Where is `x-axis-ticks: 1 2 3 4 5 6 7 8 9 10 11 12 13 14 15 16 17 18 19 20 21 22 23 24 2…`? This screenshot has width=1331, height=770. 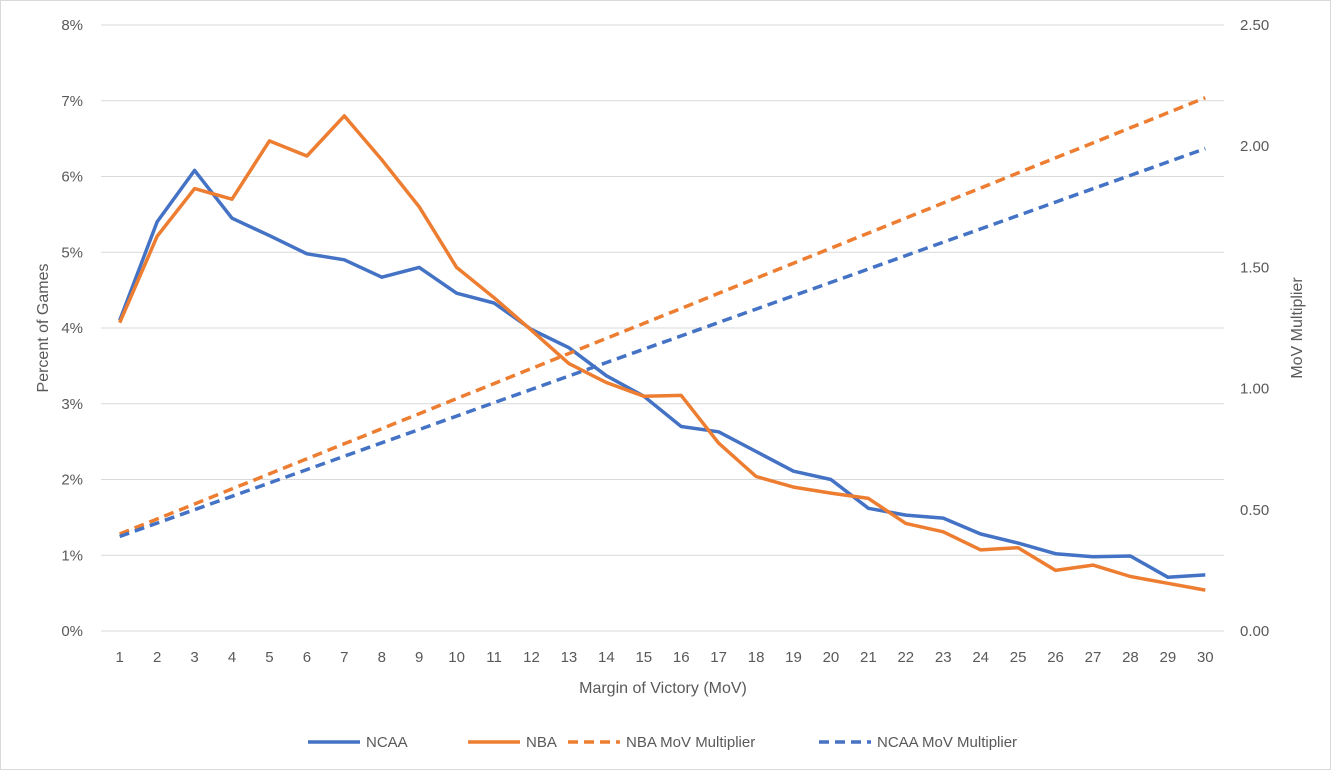
x-axis-ticks: 1 2 3 4 5 6 7 8 9 10 11 12 13 14 15 16 17 18 19 20 21 22 23 24 2… is located at coordinates (665, 657).